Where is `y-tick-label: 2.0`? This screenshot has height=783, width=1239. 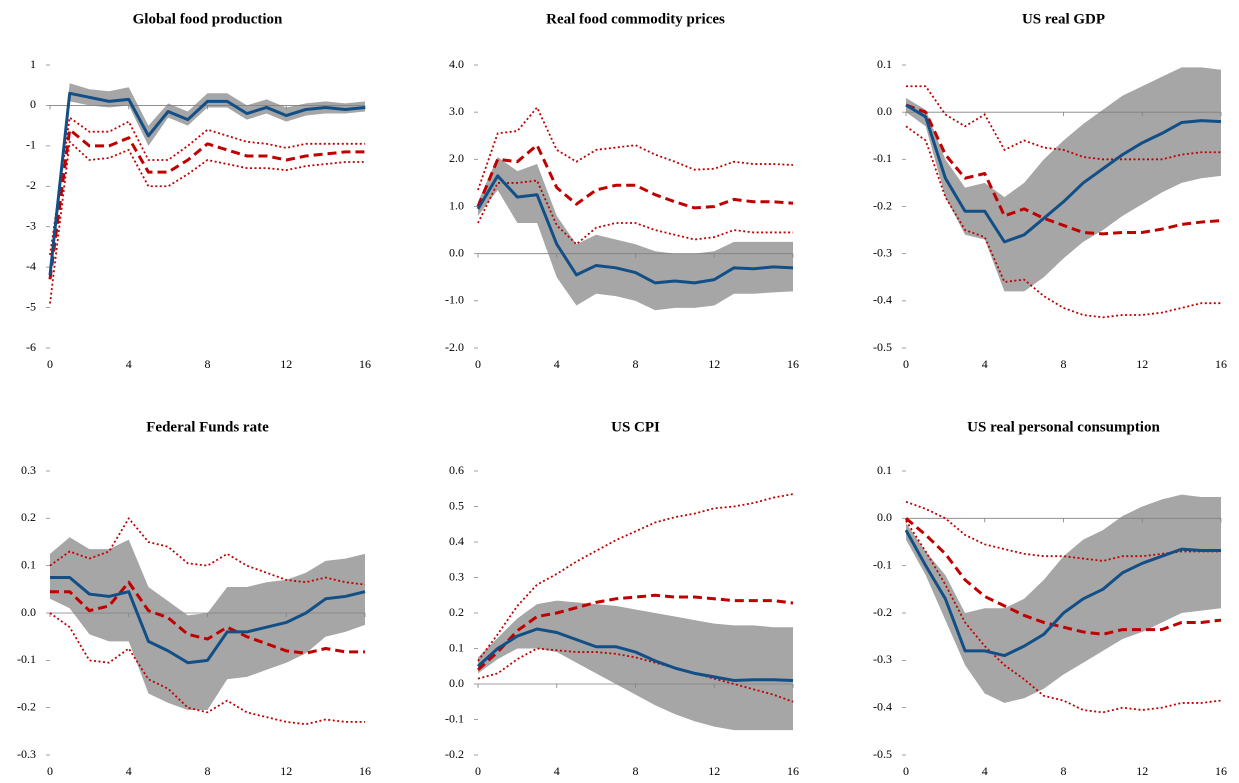 y-tick-label: 2.0 is located at coordinates (456, 158).